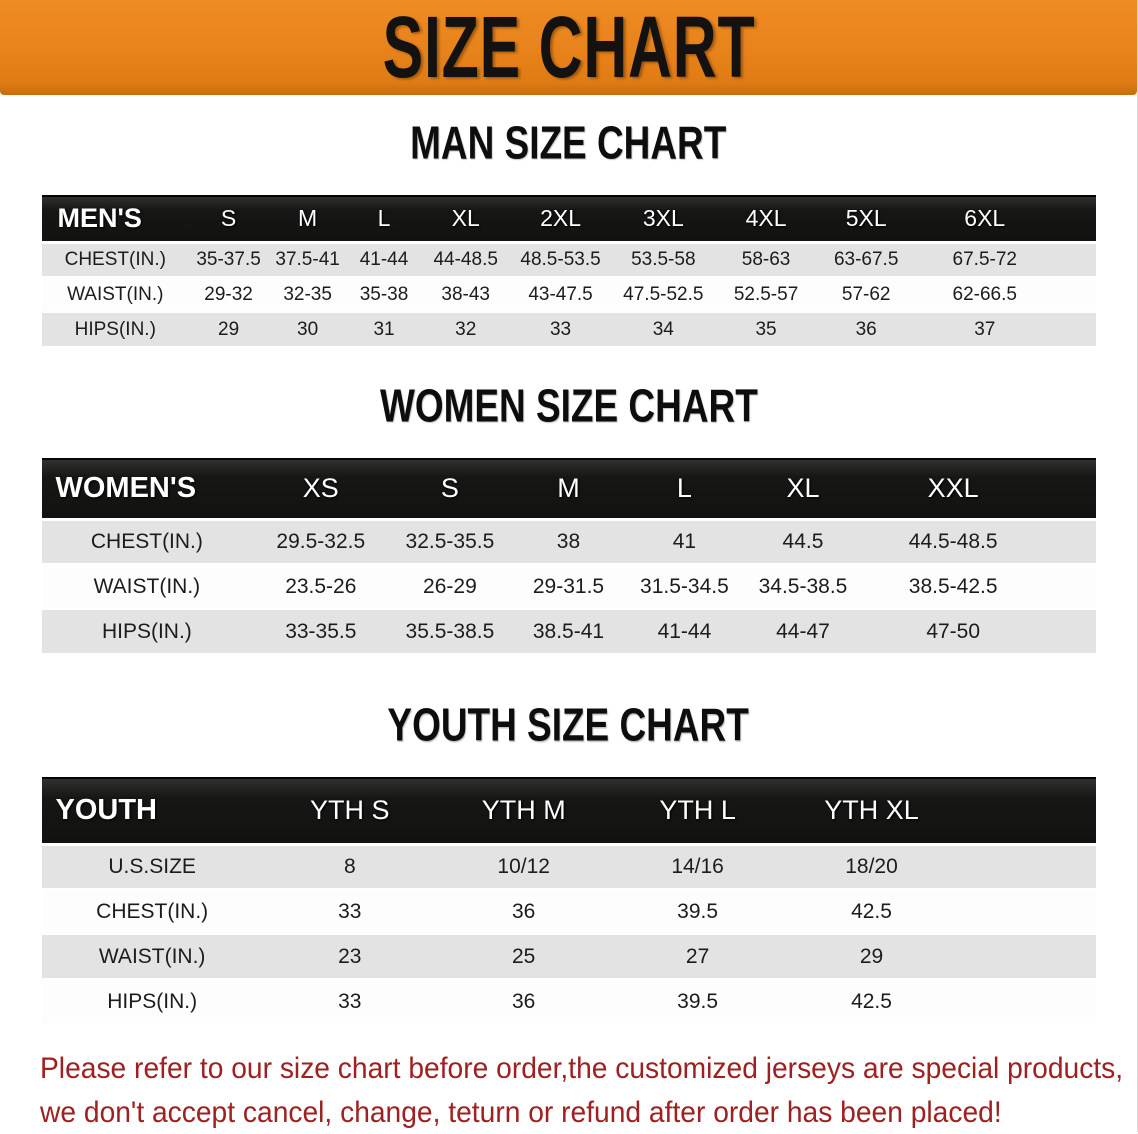  I want to click on size-cell: 32.5-35.5, so click(449, 541).